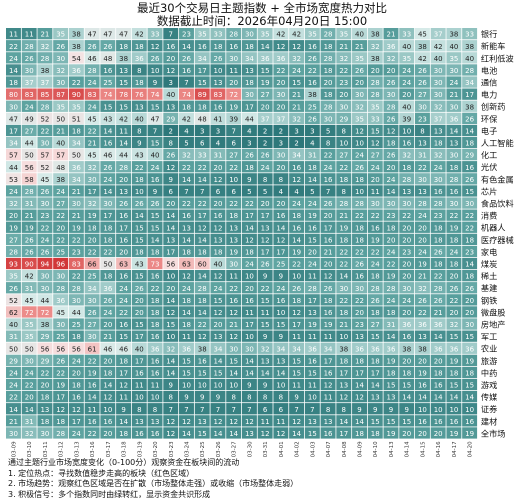 Image resolution: width=524 pixels, height=500 pixels. Describe the element at coordinates (186, 156) in the screenshot. I see `cell-value-label: 32` at that location.